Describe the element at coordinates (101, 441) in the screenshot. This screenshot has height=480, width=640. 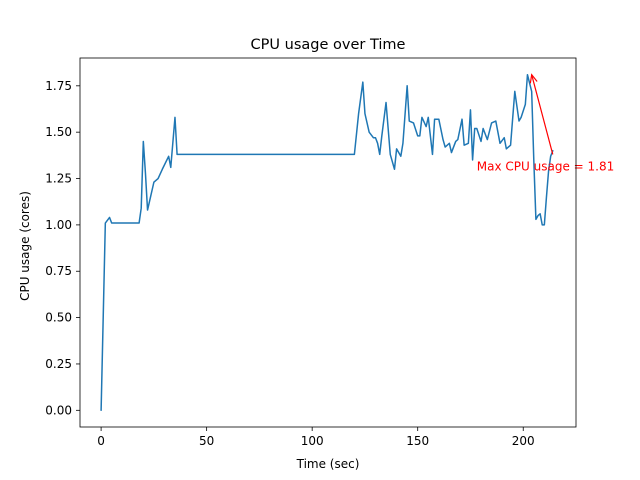
I see `x-tick-label: 0` at that location.